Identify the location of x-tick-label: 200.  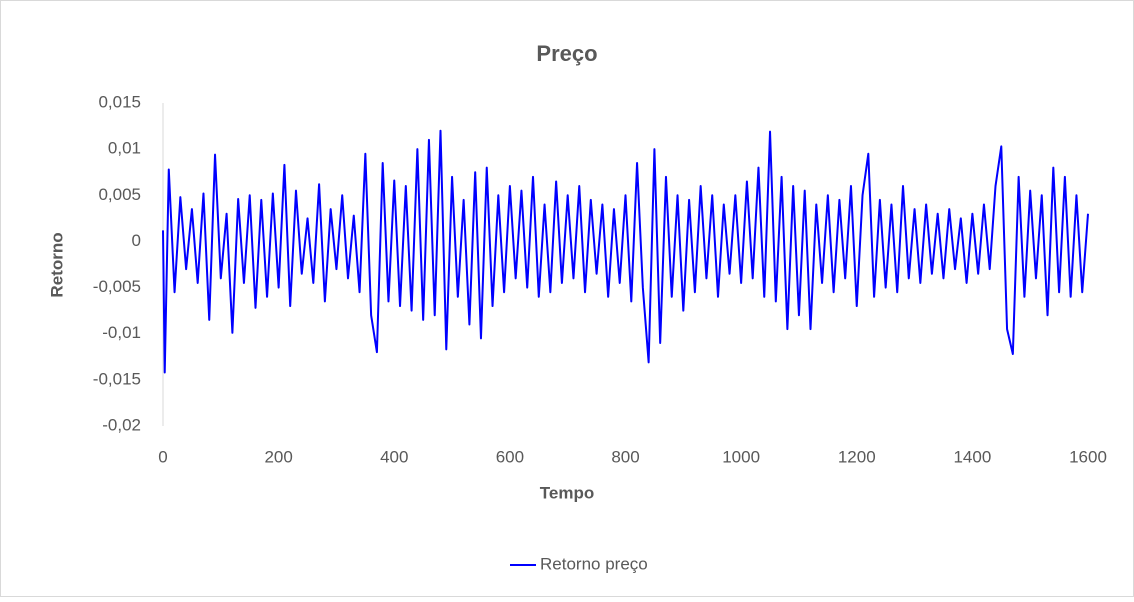
(278, 456).